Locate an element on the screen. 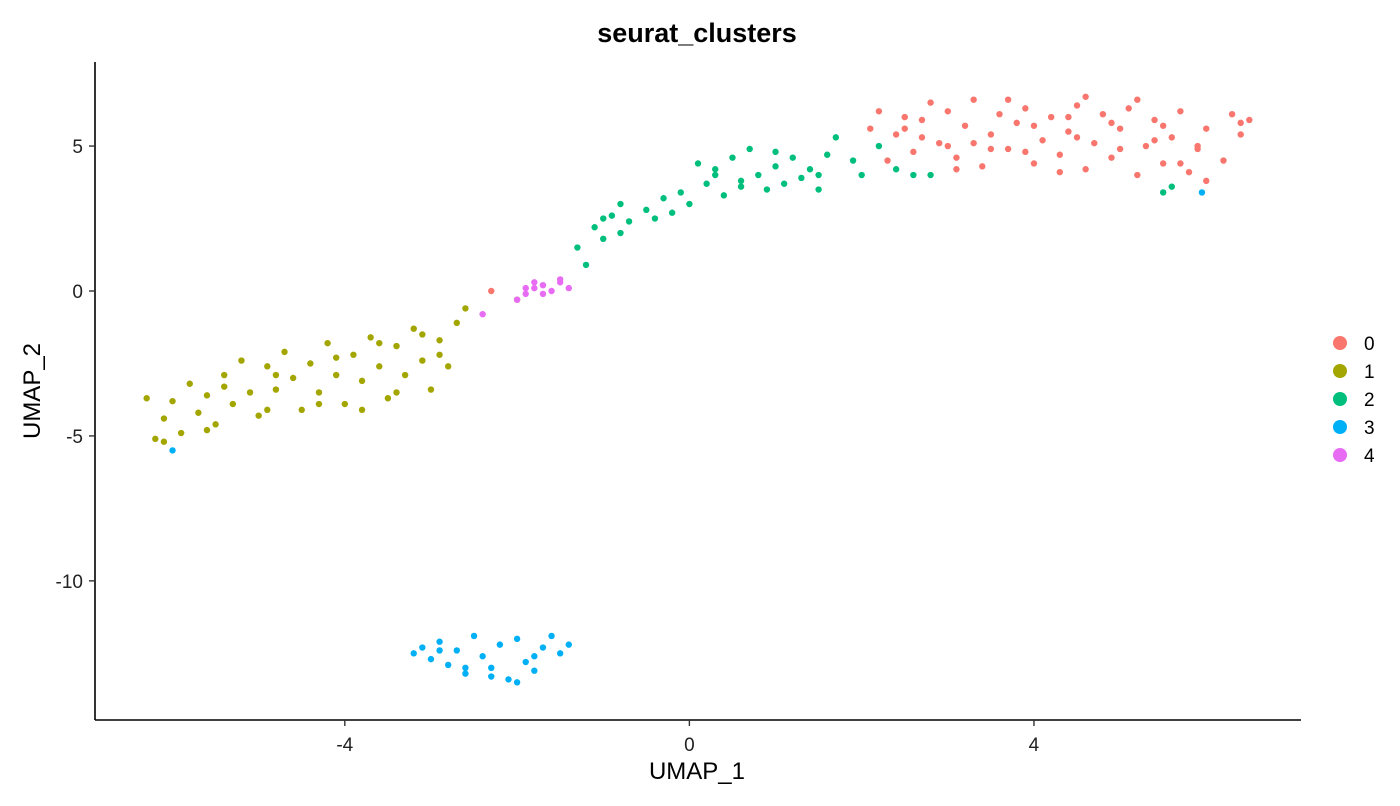  x-axis-title: UMAP_1 is located at coordinates (697, 771).